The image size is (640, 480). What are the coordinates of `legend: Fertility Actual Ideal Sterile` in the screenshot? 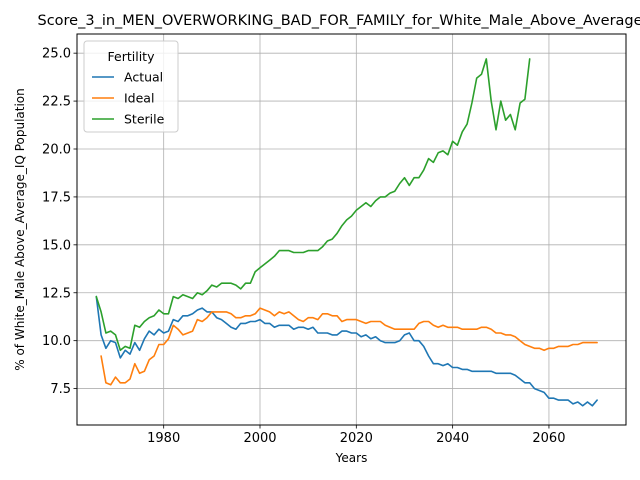 It's located at (131, 86).